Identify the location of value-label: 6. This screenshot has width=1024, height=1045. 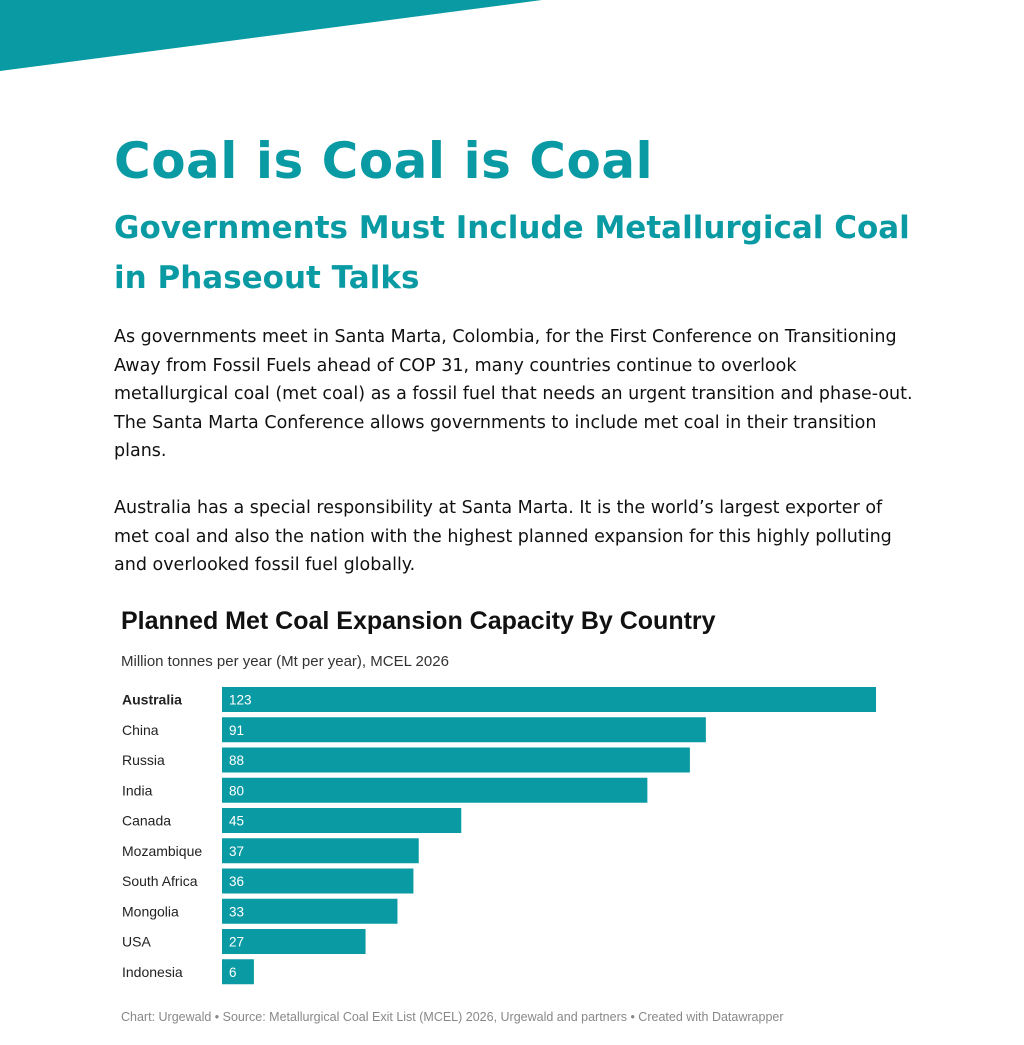
(233, 972).